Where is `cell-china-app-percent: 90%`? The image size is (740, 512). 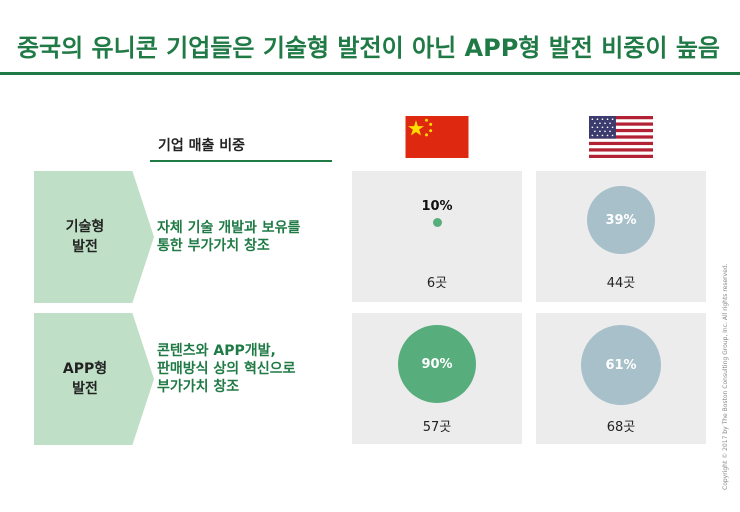
cell-china-app-percent: 90% is located at coordinates (437, 364).